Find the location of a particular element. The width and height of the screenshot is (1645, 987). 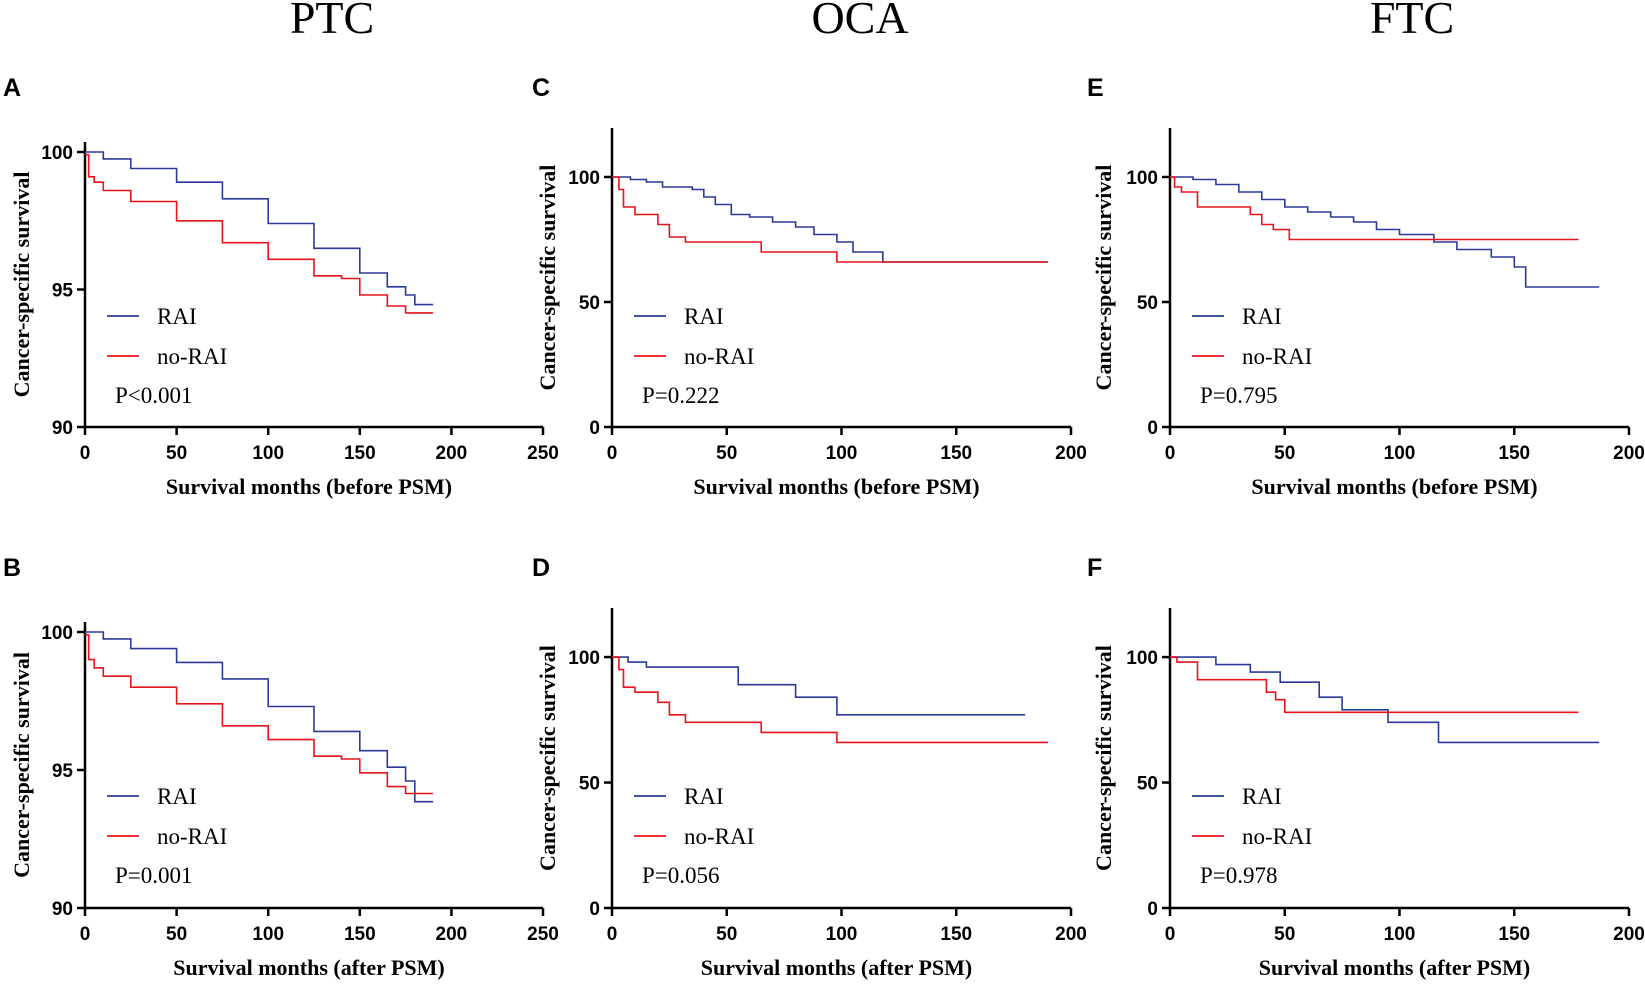

p-value: P=0.056 is located at coordinates (681, 875).